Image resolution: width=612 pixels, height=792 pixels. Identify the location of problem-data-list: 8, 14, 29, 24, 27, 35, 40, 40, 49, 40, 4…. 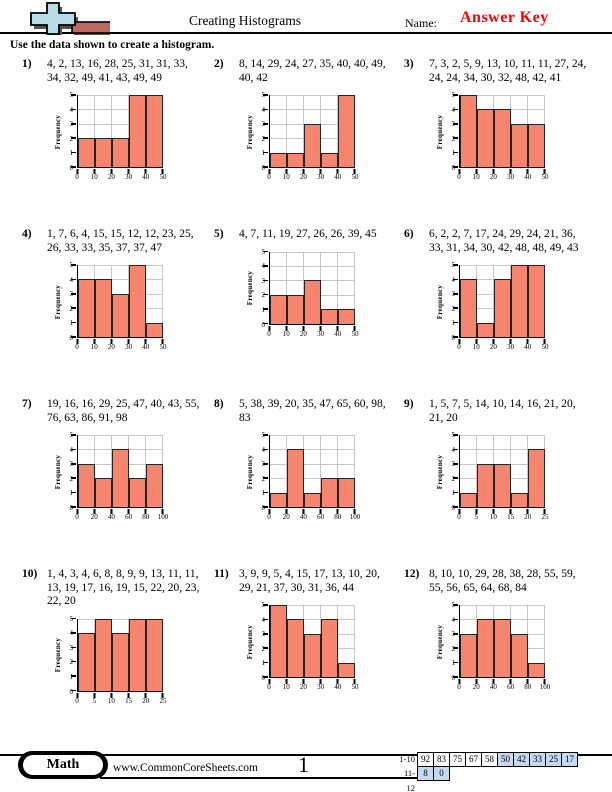
(312, 71).